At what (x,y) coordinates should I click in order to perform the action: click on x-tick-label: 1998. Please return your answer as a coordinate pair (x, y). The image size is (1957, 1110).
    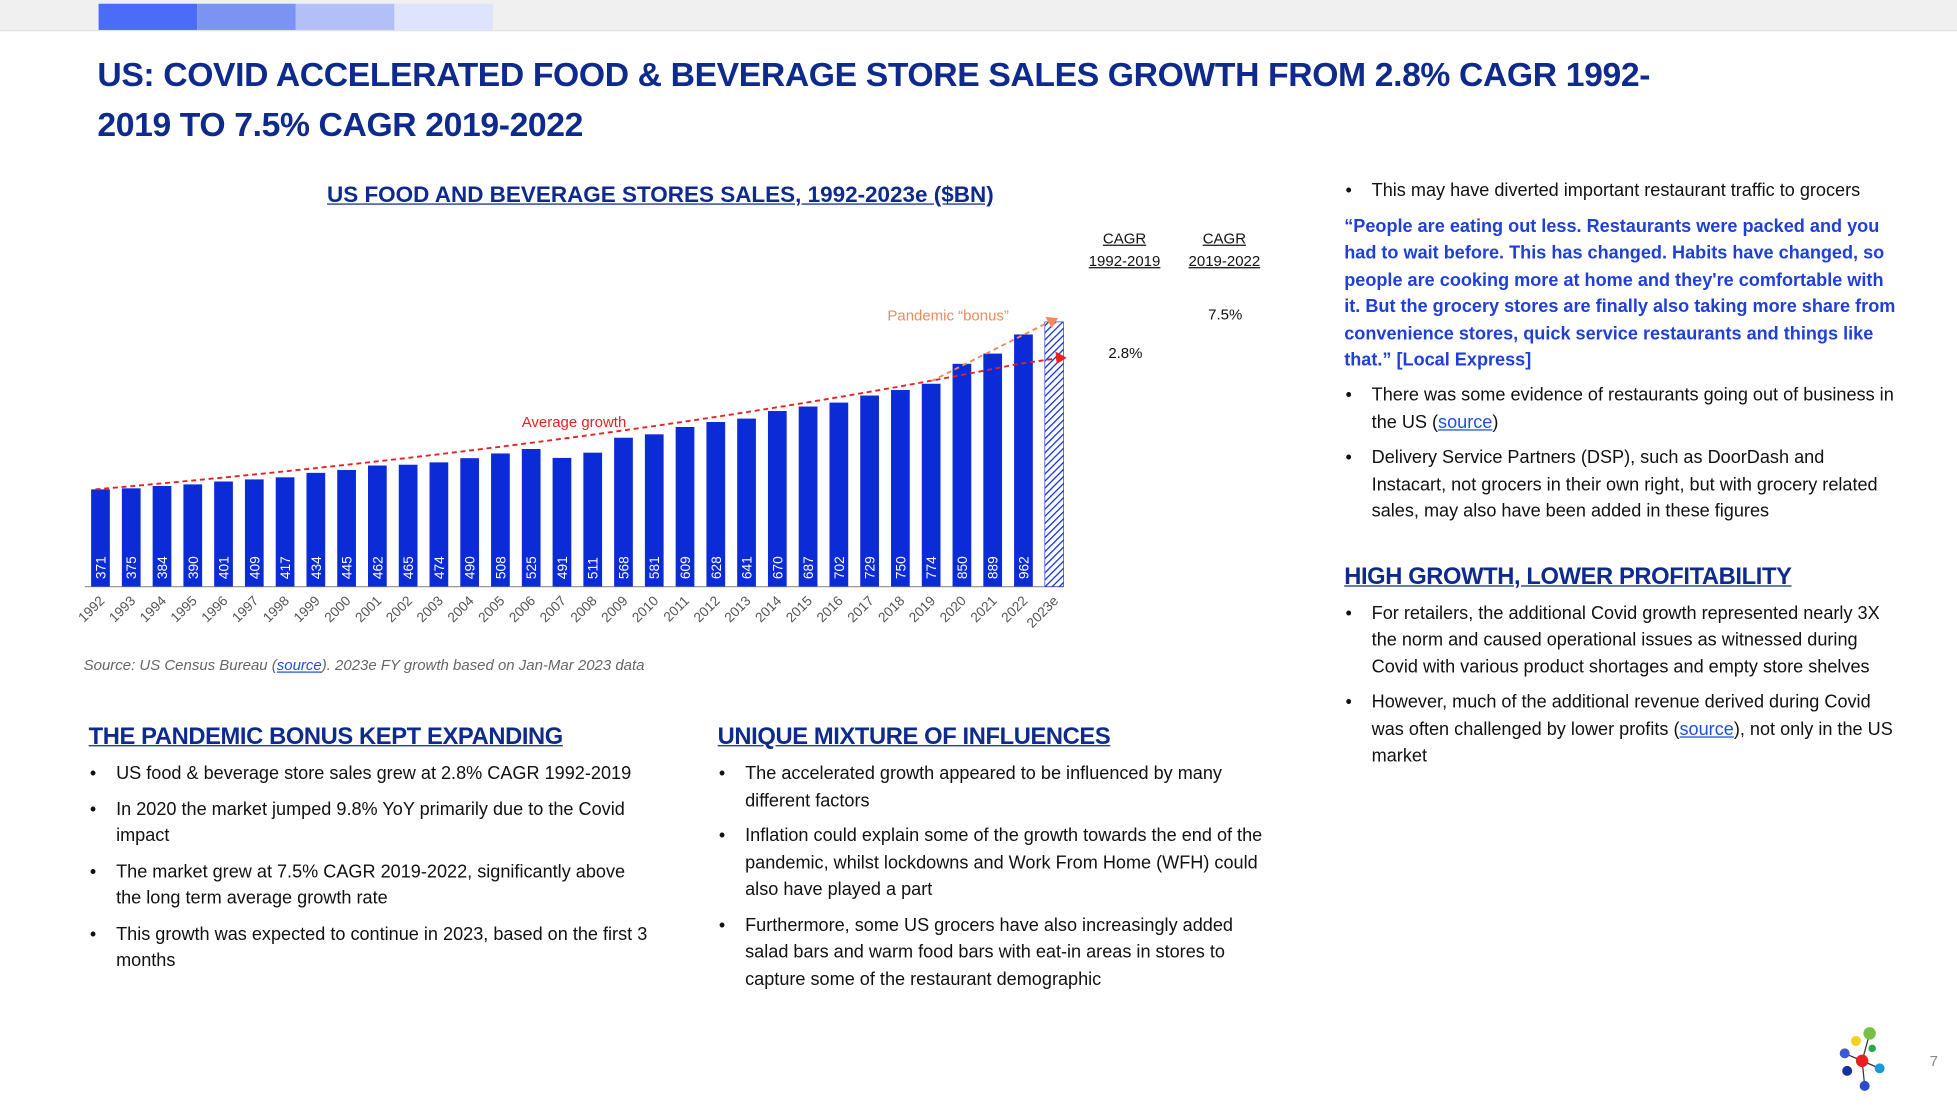
    Looking at the image, I should click on (276, 609).